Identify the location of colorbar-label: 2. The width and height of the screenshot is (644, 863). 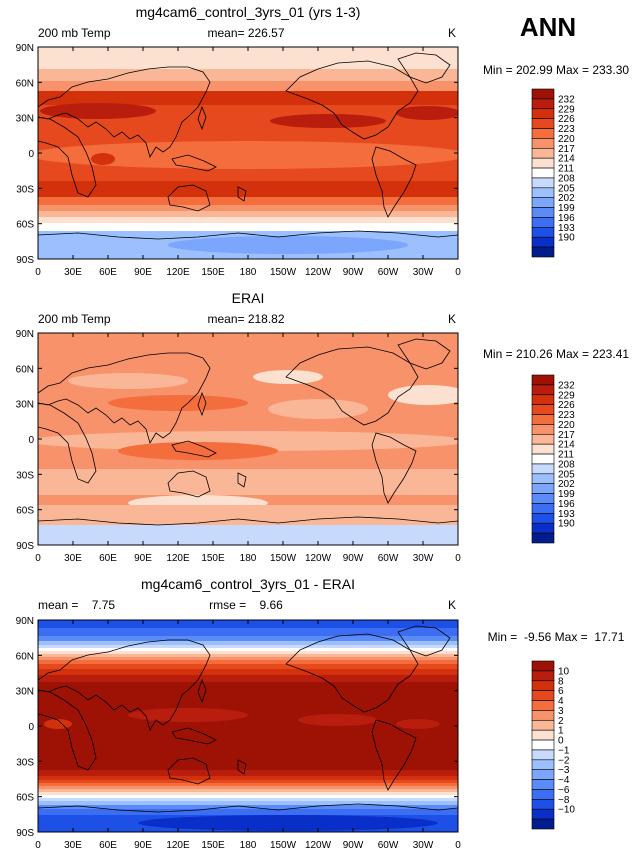
(561, 721).